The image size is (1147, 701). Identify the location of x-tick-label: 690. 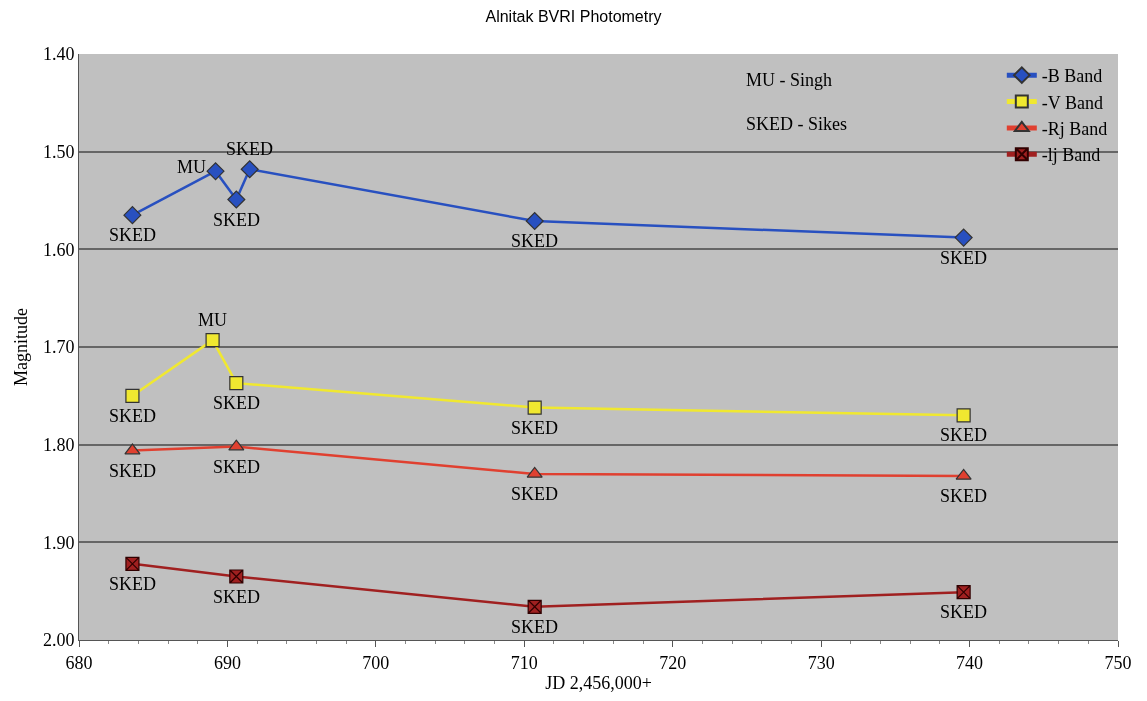
(227, 662).